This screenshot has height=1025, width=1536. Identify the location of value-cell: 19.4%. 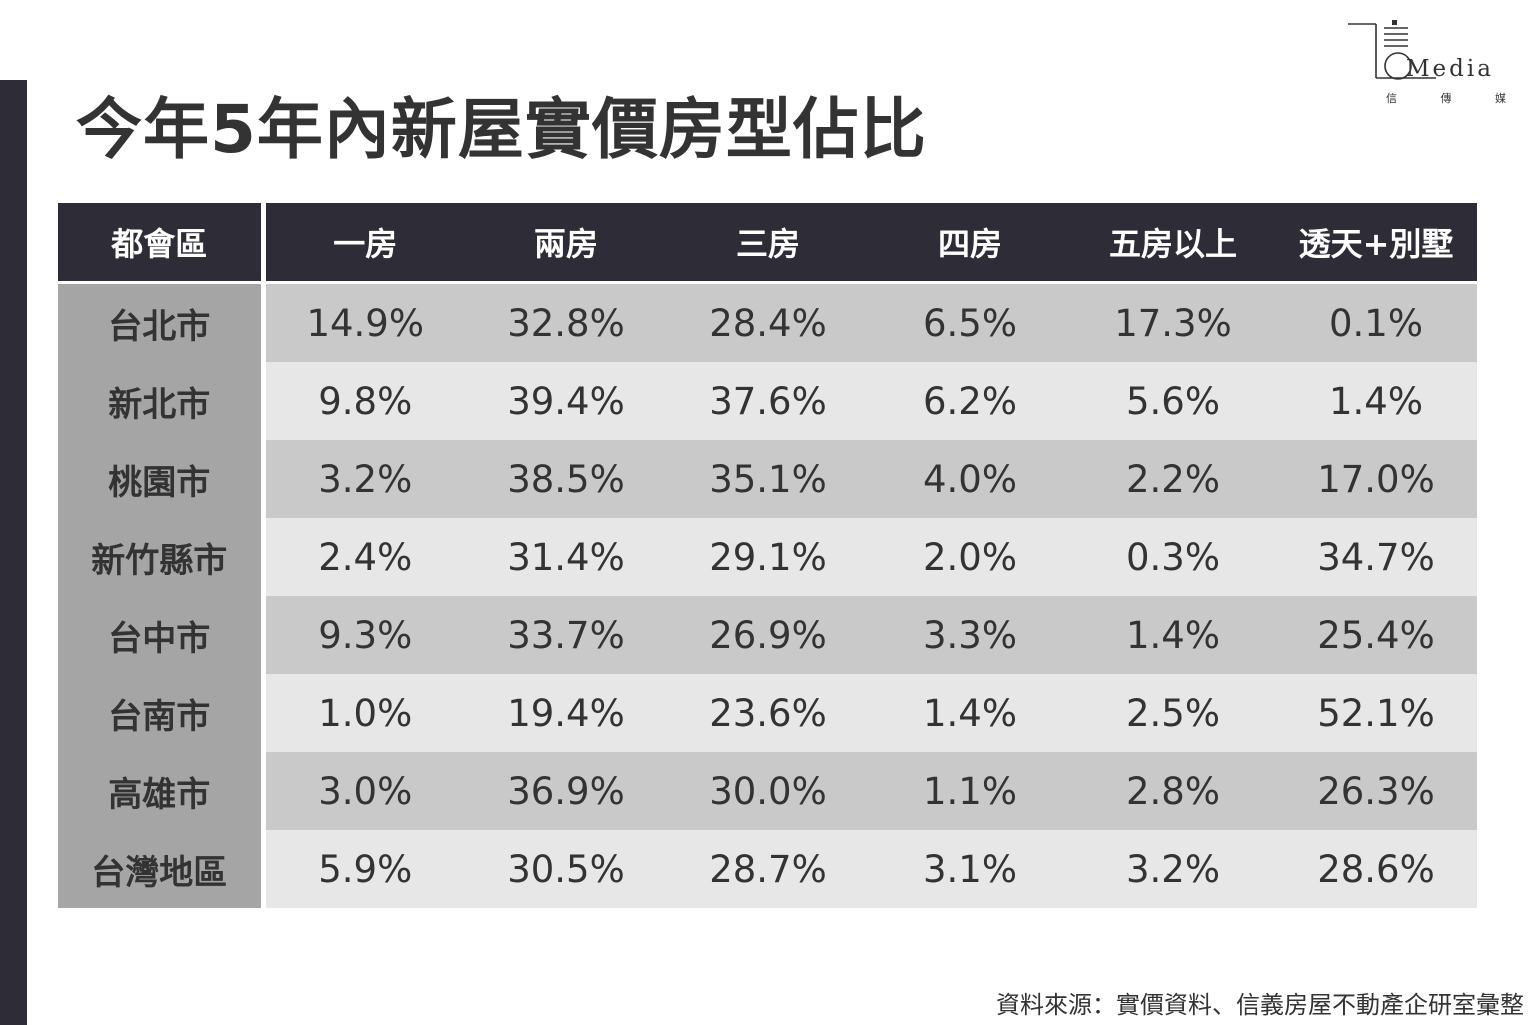
(566, 713).